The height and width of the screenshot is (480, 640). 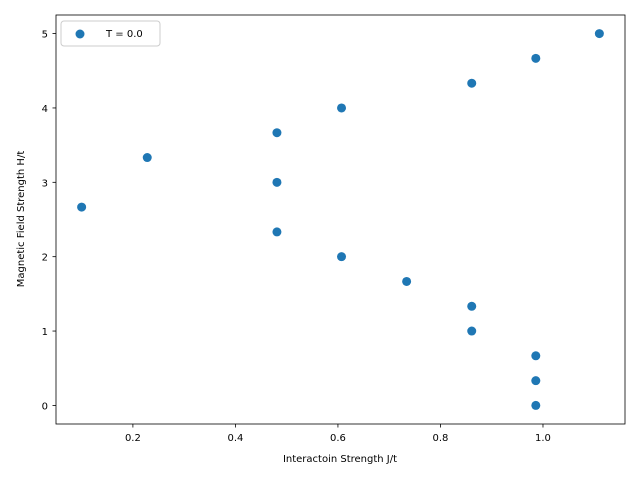 I want to click on legend-label: T = 0.0, so click(x=124, y=34).